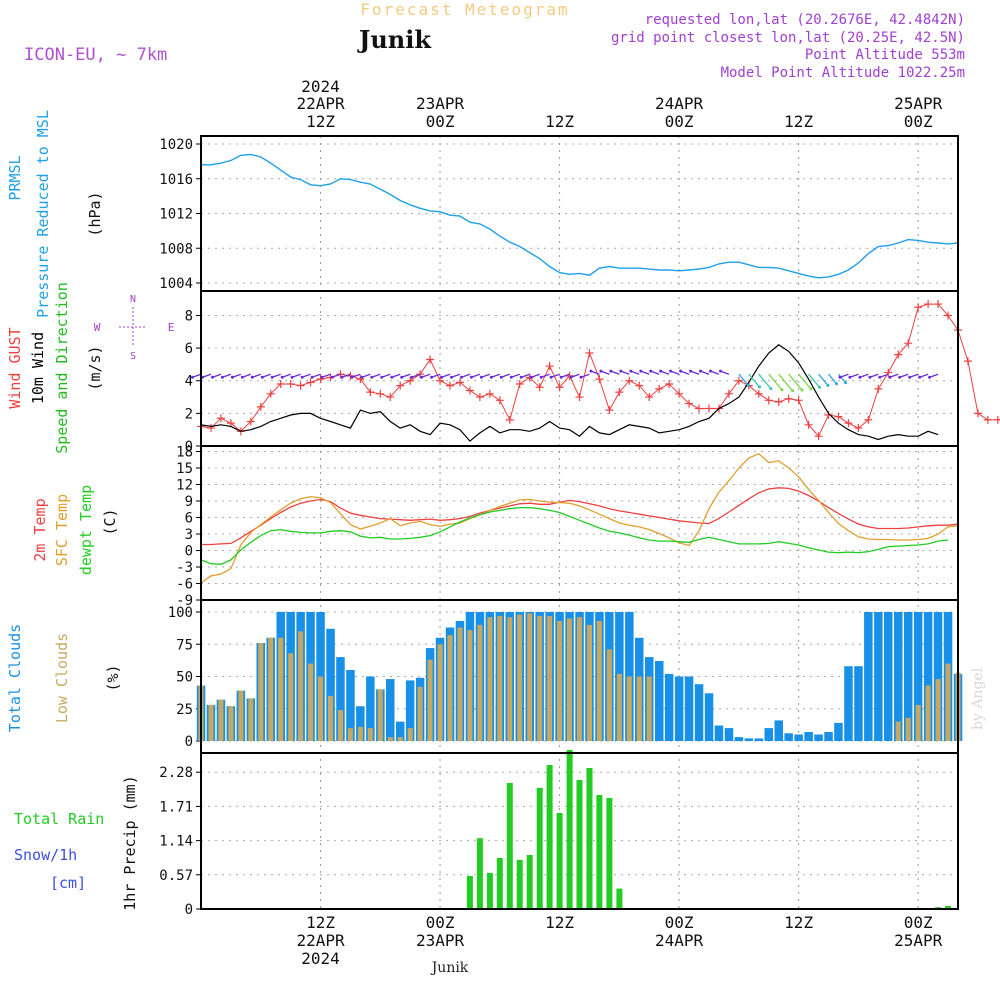 This screenshot has height=1000, width=1000. What do you see at coordinates (679, 121) in the screenshot?
I see `top-tick-hour: 00Z` at bounding box center [679, 121].